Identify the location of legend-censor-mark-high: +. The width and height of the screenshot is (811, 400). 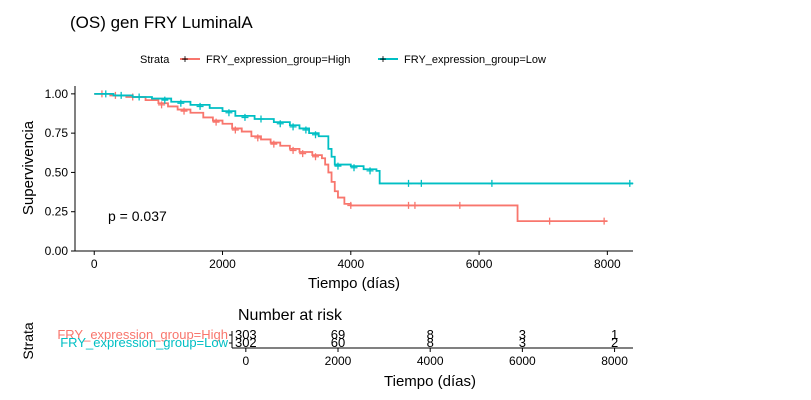
(184, 59).